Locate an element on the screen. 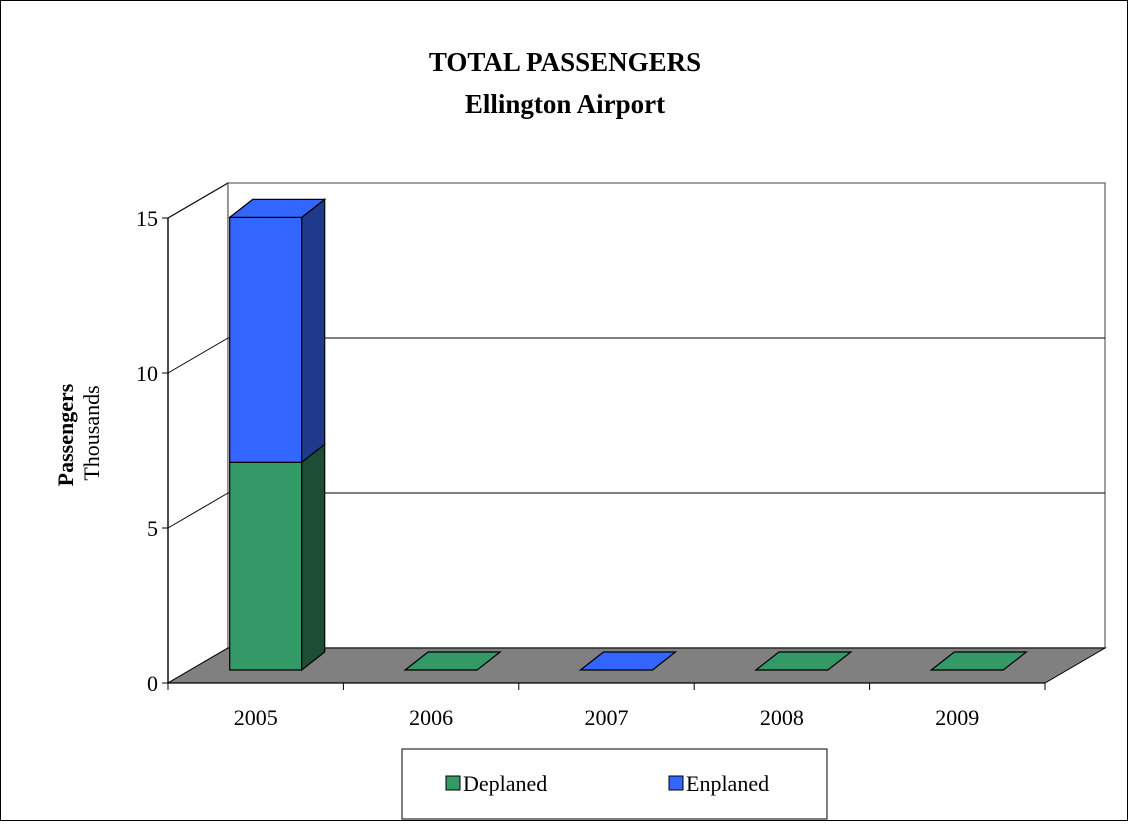  legend-swatch-deplaned is located at coordinates (453, 783).